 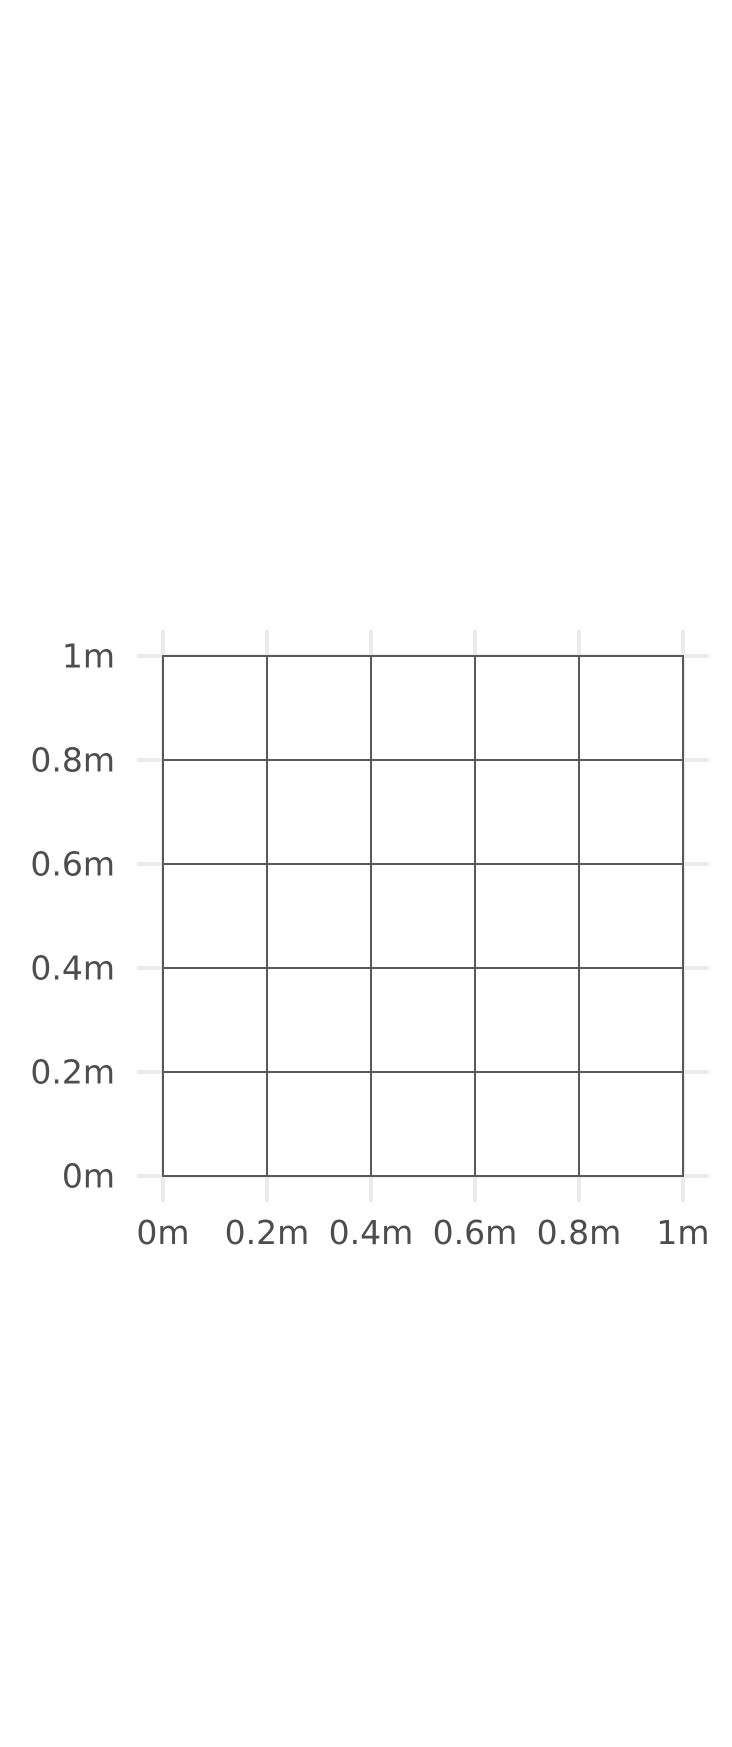 I want to click on y-tick-label: 0.6m, so click(x=72, y=864).